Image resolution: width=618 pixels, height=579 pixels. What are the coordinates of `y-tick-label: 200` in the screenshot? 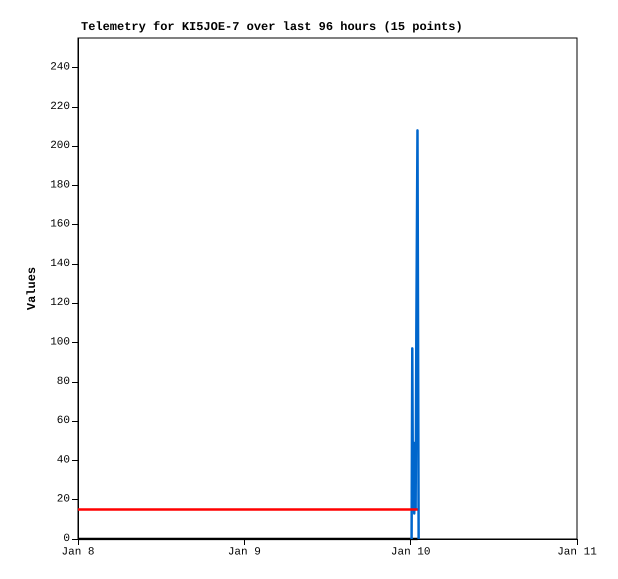 It's located at (60, 146).